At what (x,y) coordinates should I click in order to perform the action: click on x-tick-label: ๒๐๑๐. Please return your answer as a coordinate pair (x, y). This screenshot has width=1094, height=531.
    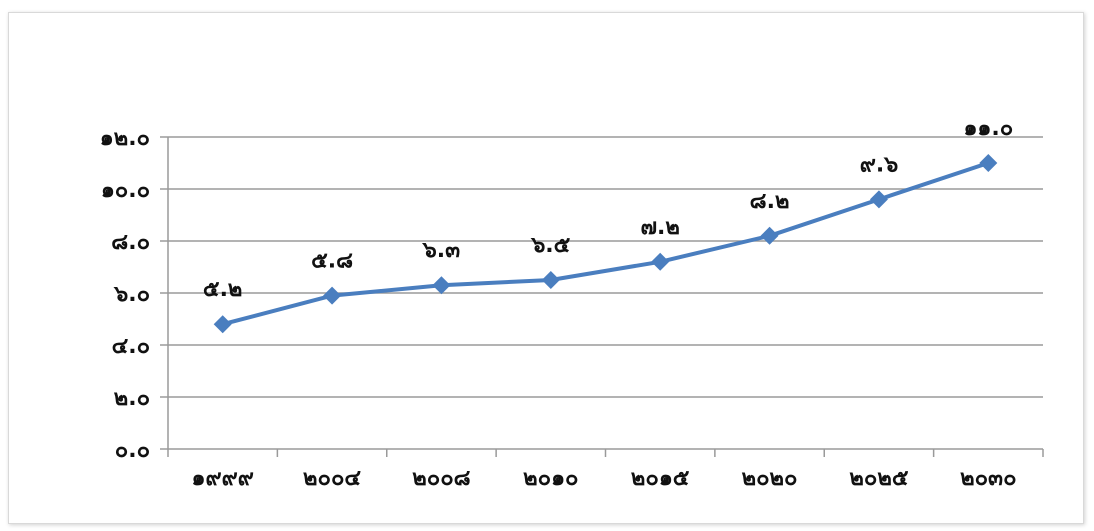
    Looking at the image, I should click on (550, 478).